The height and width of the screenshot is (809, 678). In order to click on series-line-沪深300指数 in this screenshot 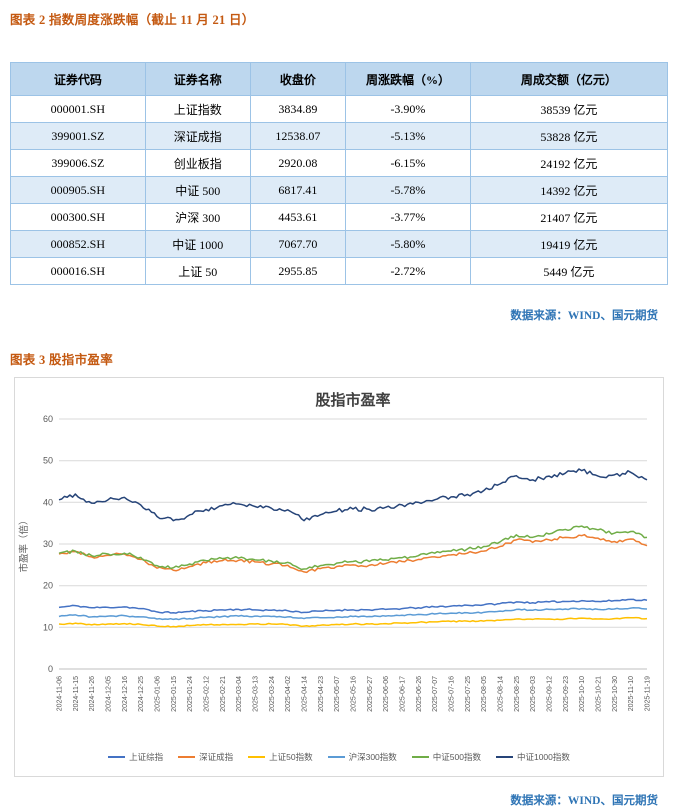, I will do `click(353, 614)`.